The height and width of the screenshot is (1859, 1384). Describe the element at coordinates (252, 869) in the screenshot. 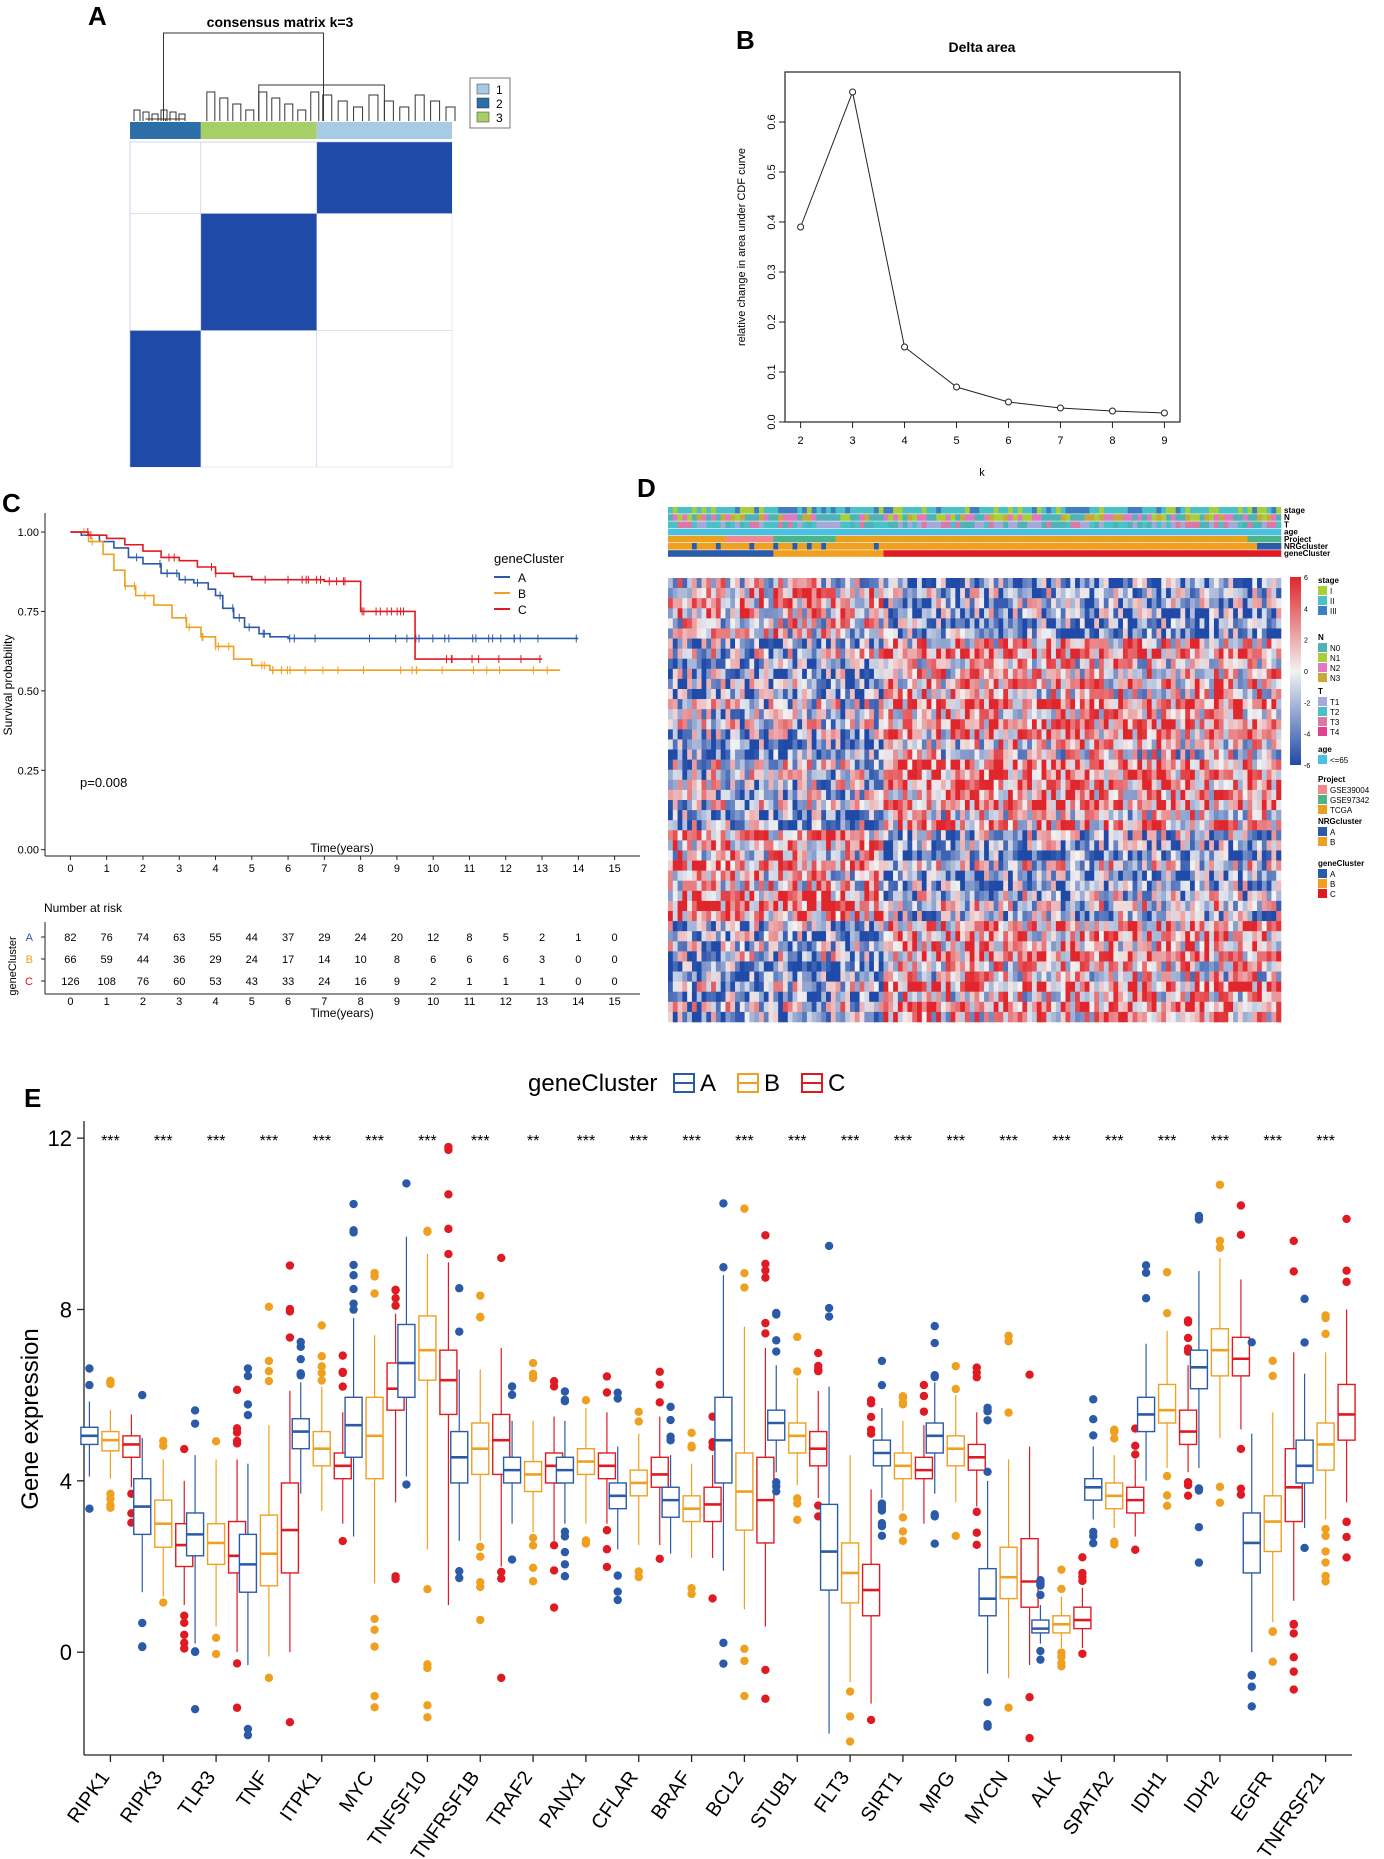

I see `survival-xtick-label: 5` at that location.